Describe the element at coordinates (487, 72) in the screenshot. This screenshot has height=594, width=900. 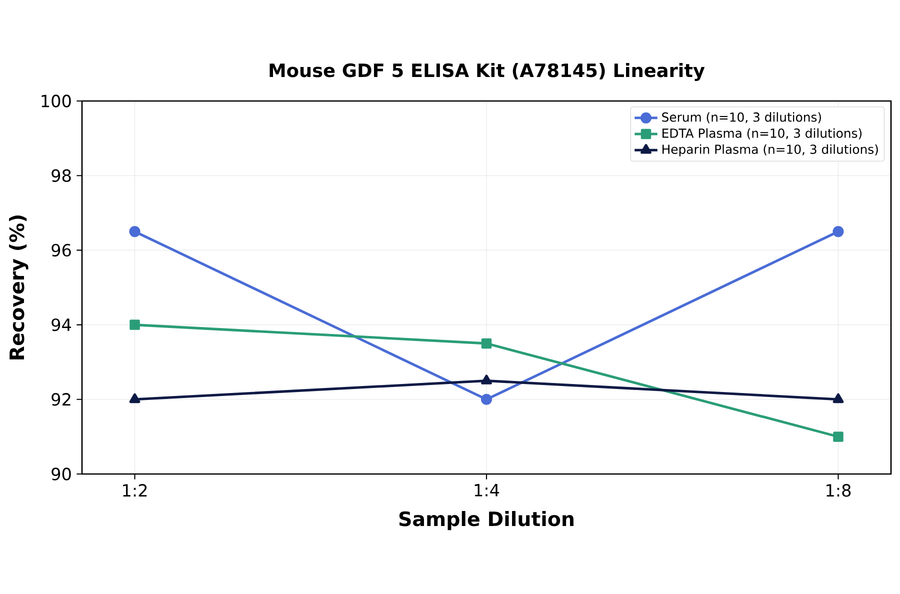
I see `chart-title: Mouse GDF 5 ELISA Kit (A78145) Linearity` at that location.